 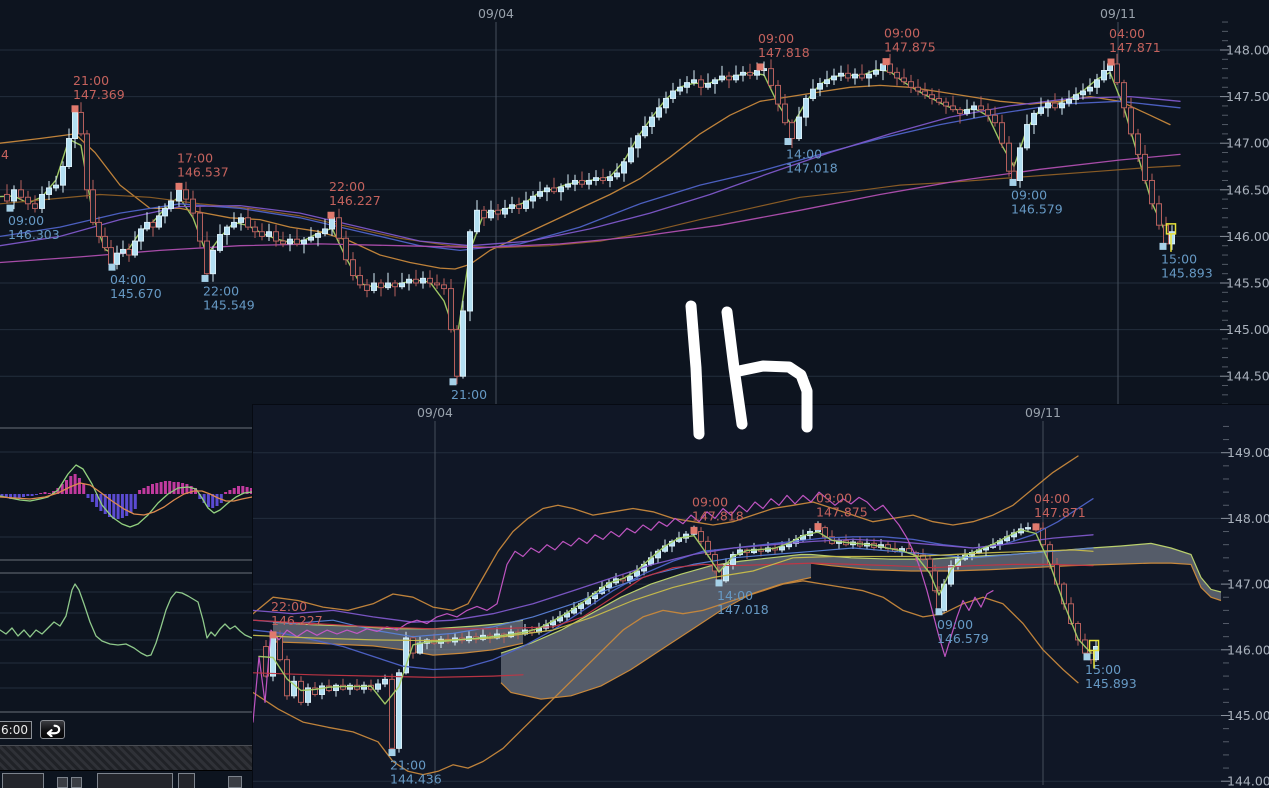 I want to click on chart-label: 09:00, so click(x=955, y=624).